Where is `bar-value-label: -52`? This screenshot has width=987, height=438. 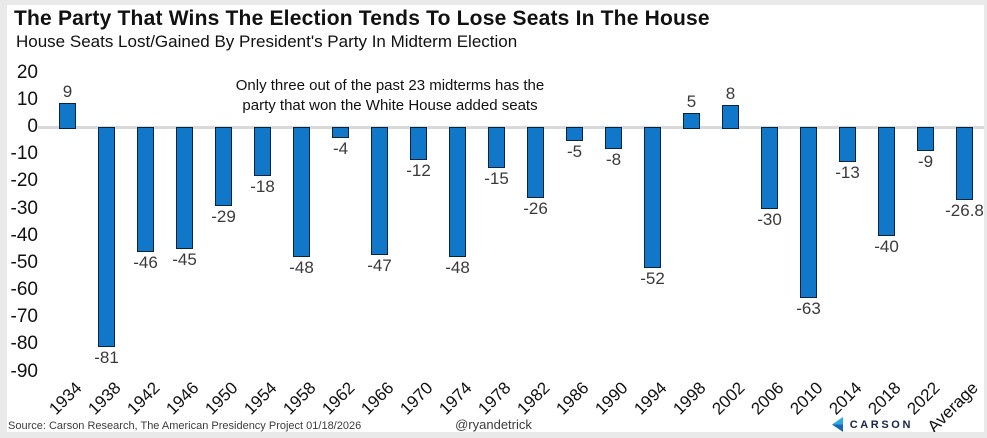 bar-value-label: -52 is located at coordinates (652, 279).